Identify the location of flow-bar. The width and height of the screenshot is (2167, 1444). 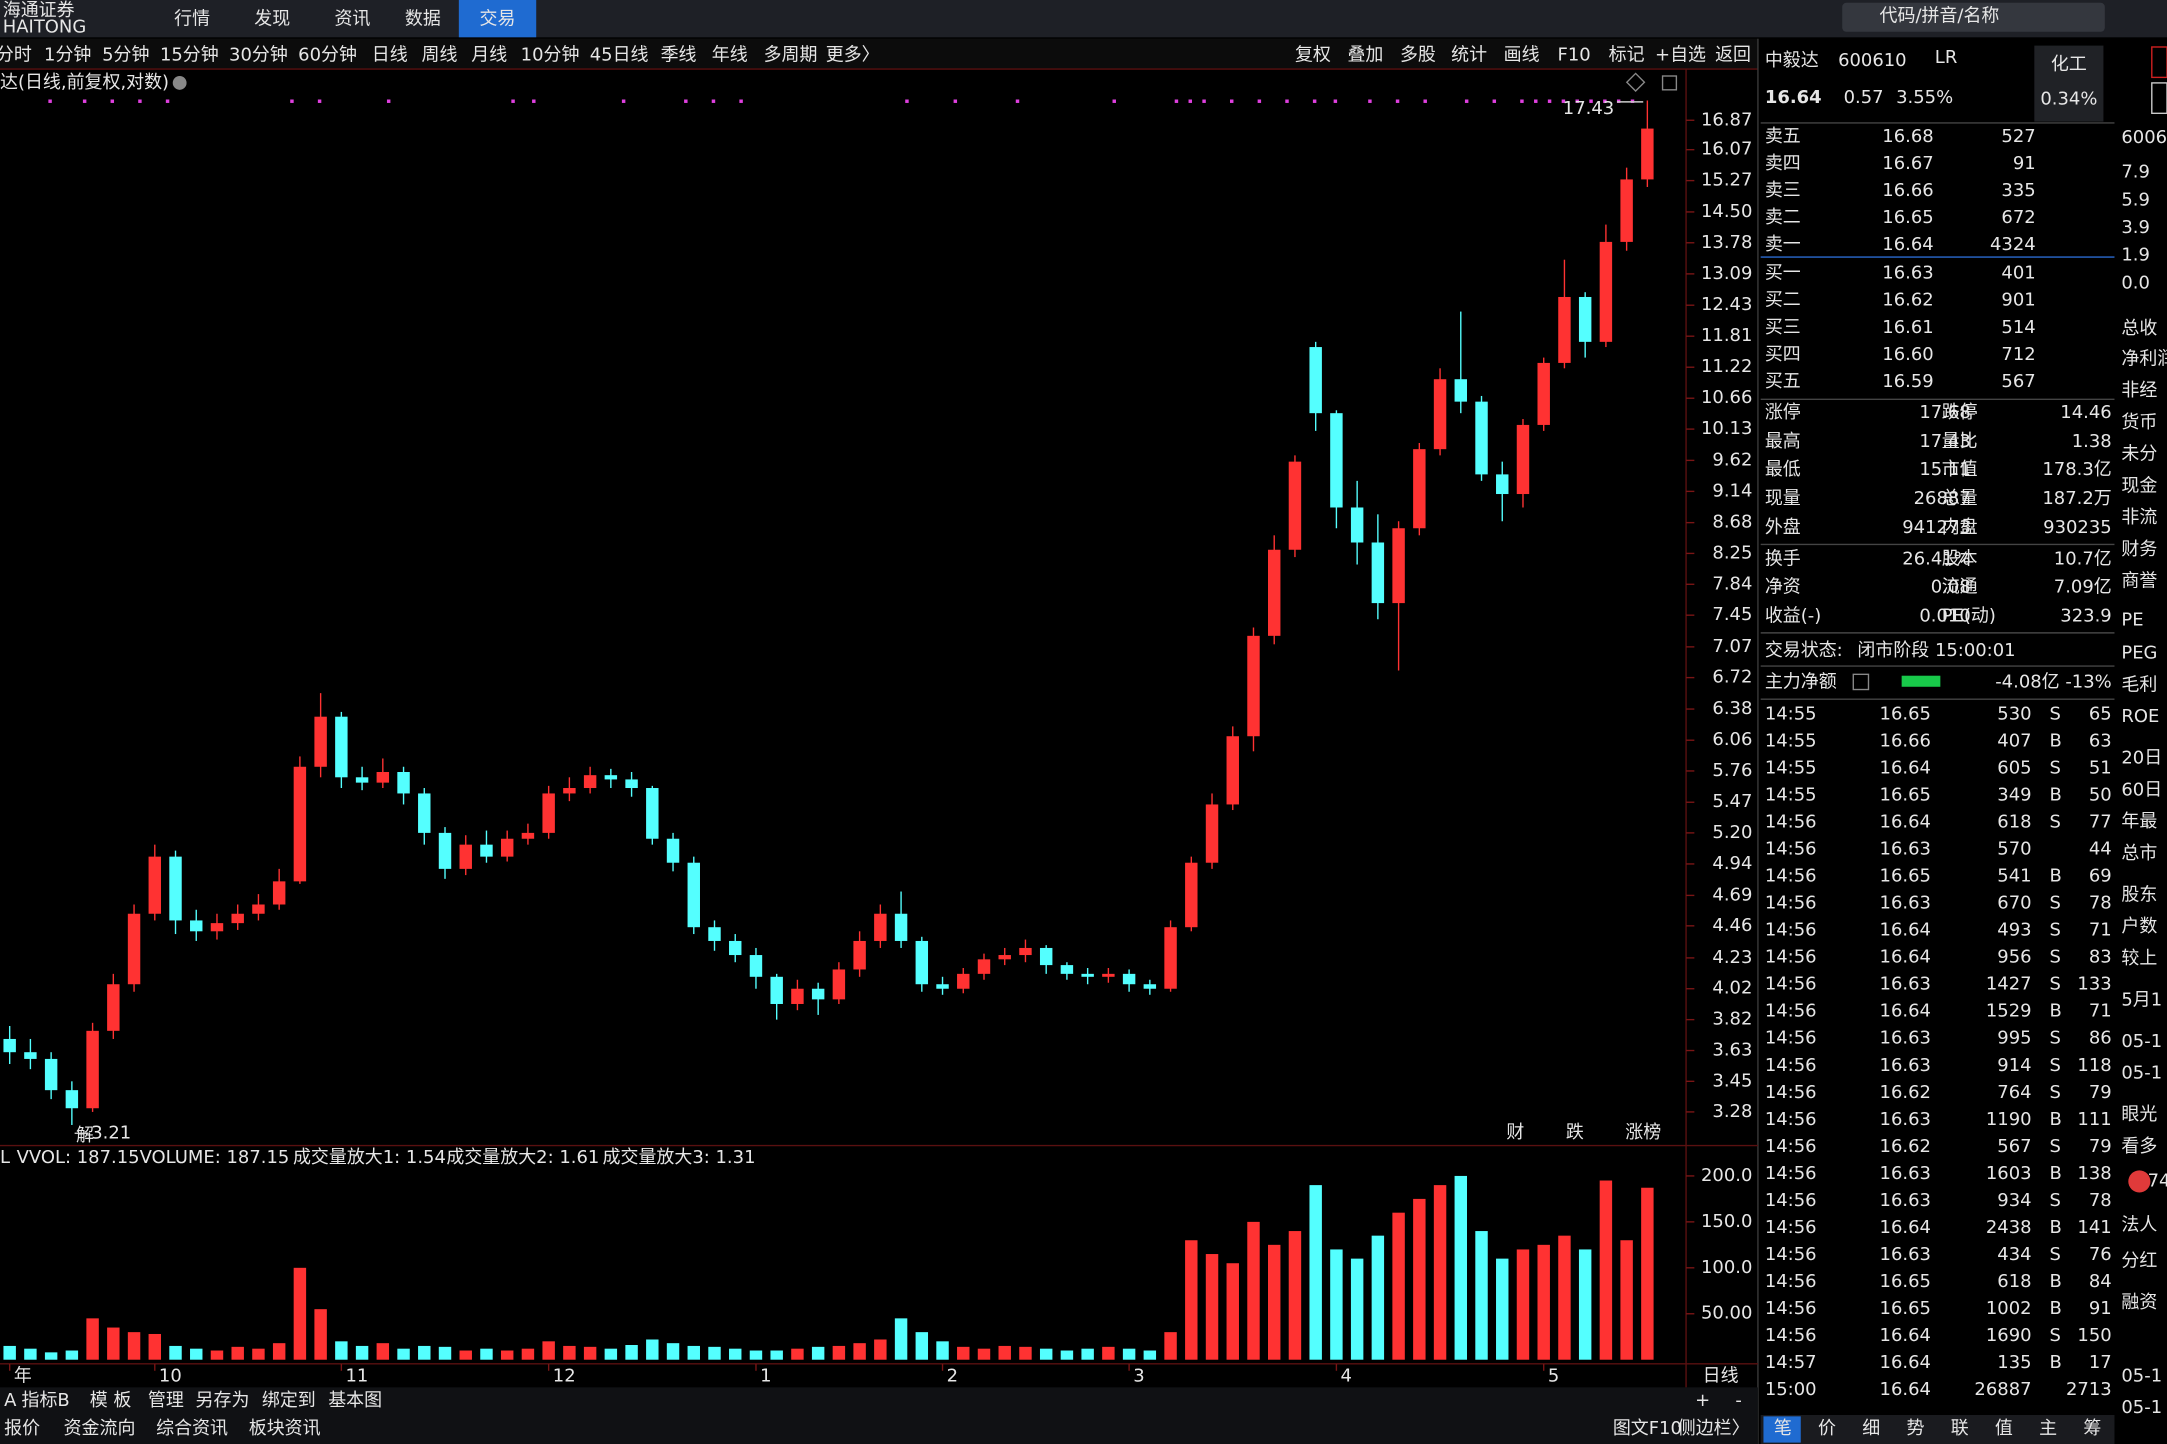
(1921, 681).